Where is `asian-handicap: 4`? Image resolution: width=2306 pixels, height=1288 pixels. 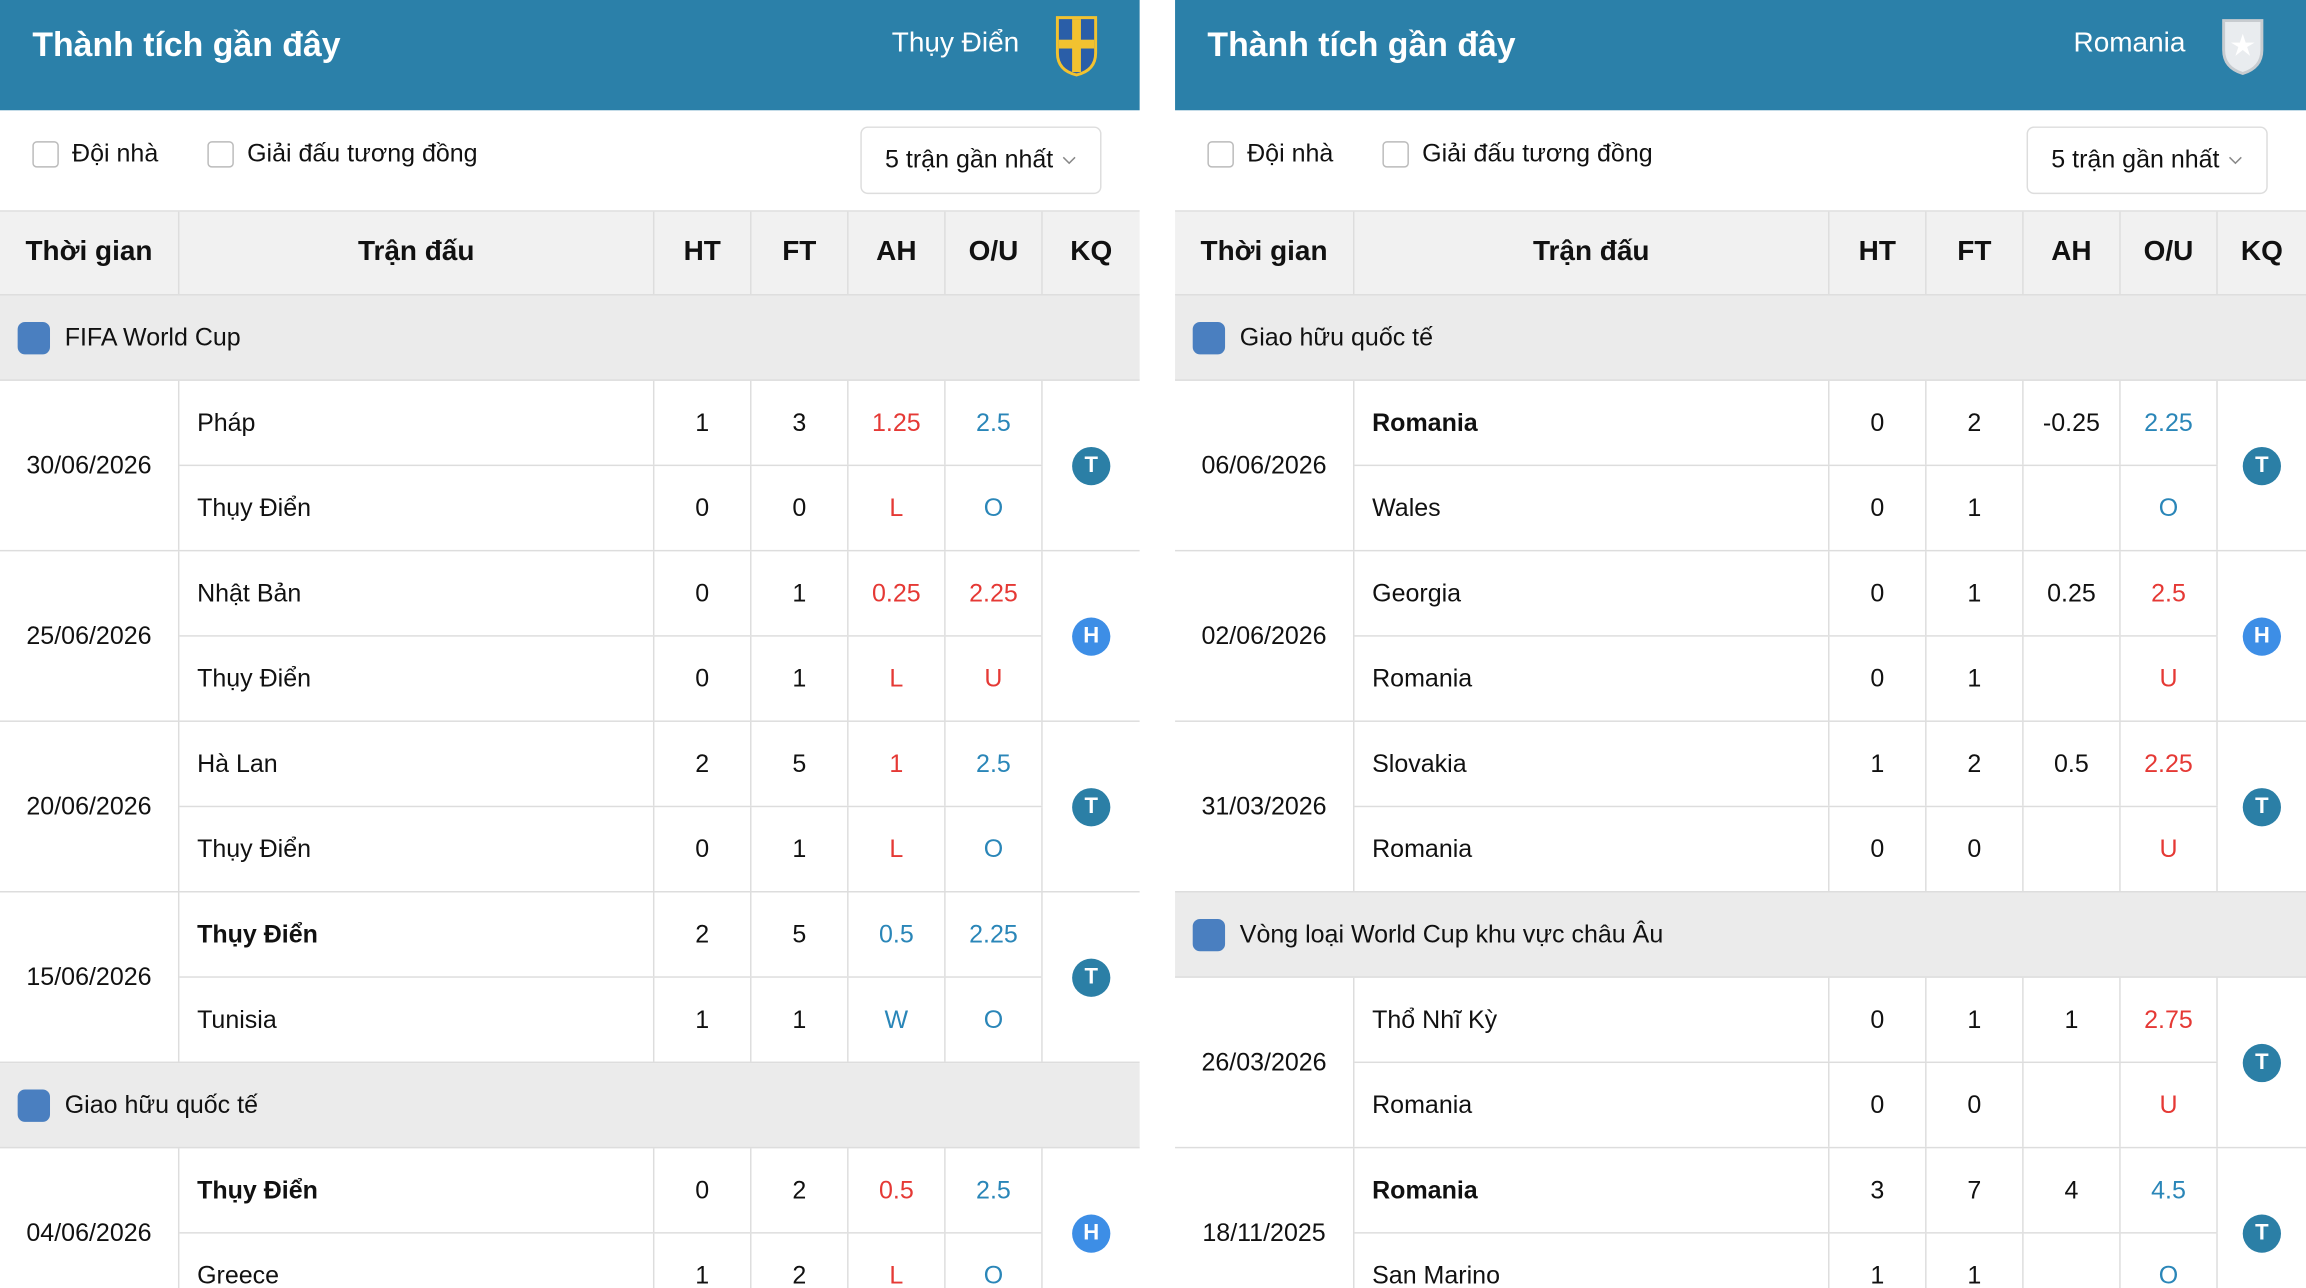 asian-handicap: 4 is located at coordinates (2072, 1190).